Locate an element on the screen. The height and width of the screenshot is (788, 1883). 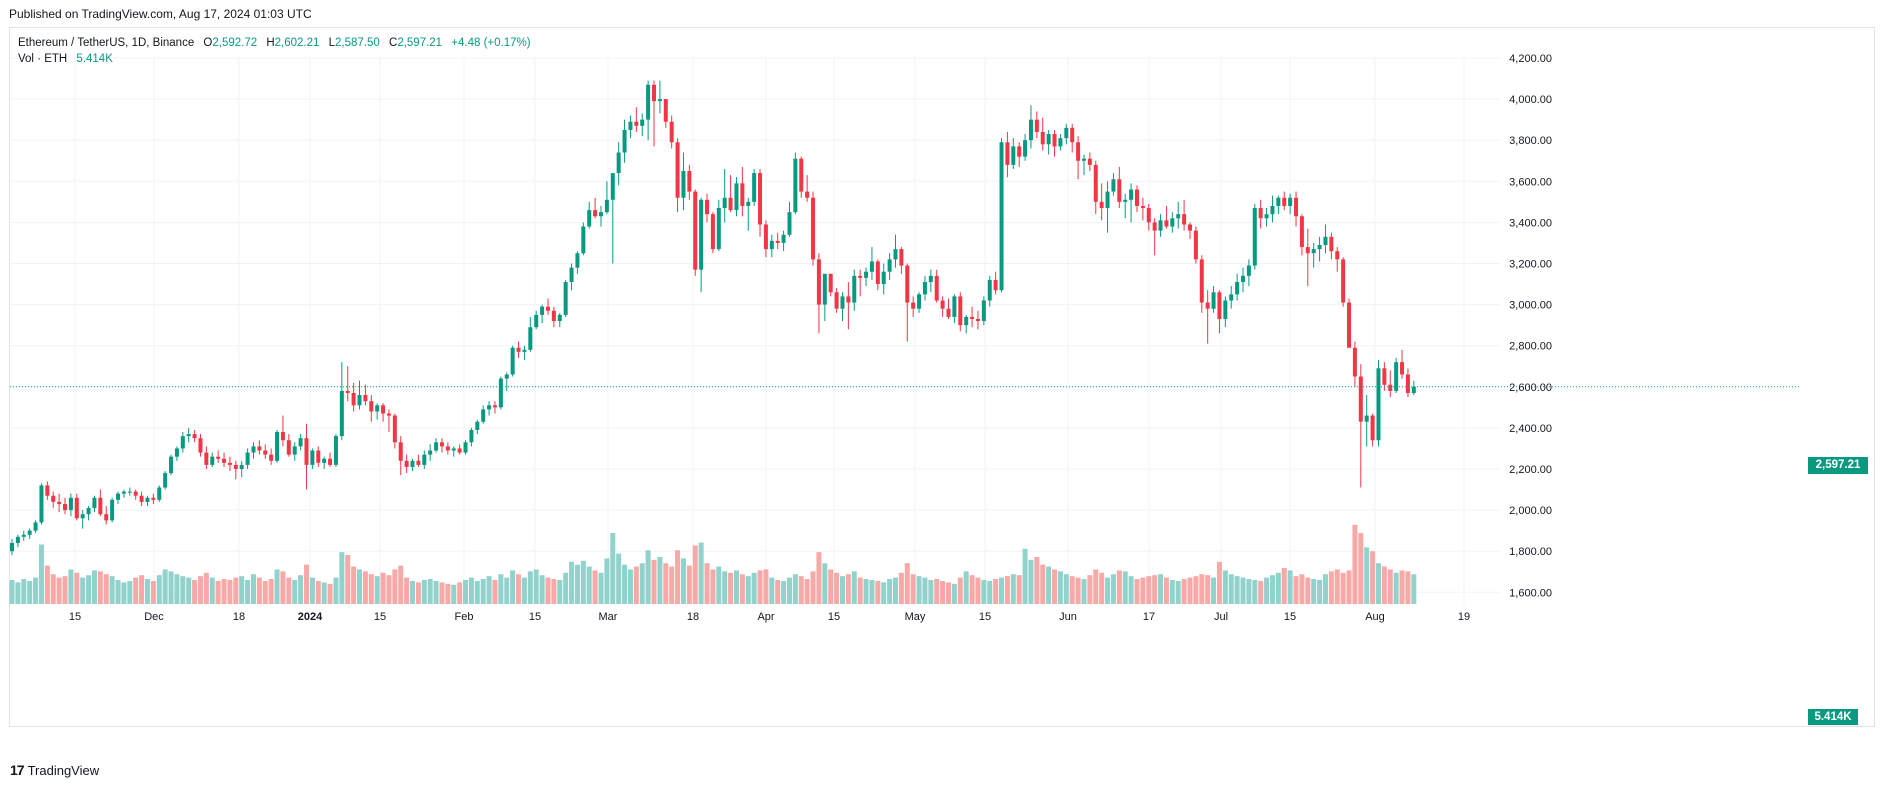
time-tick-label: 2024 is located at coordinates (310, 617).